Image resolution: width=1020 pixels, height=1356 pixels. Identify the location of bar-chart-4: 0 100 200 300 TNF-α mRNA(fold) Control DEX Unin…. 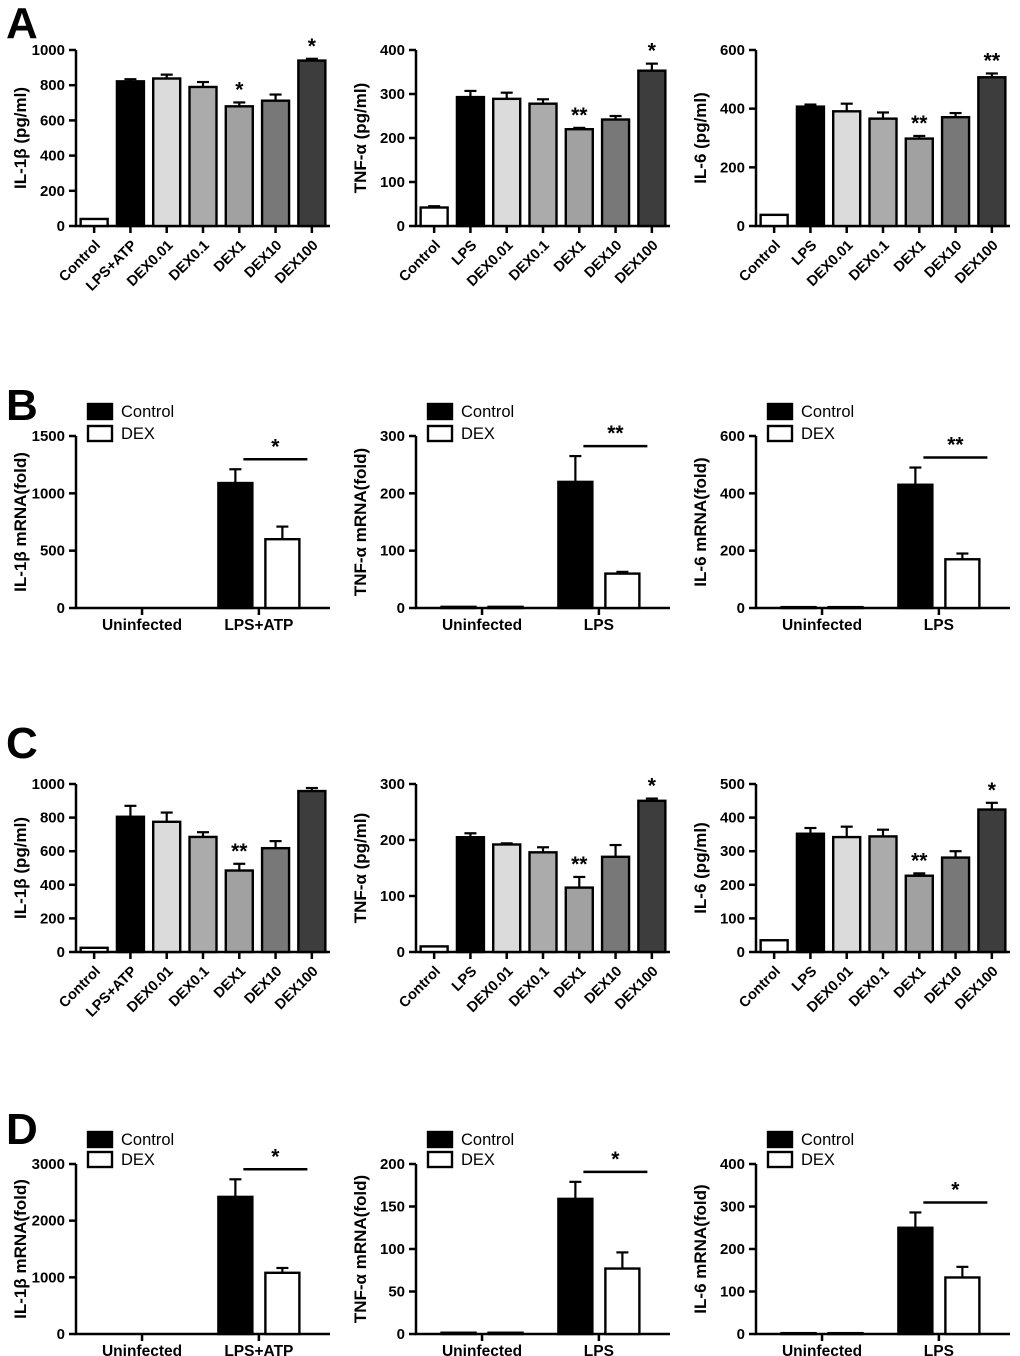
(510, 518).